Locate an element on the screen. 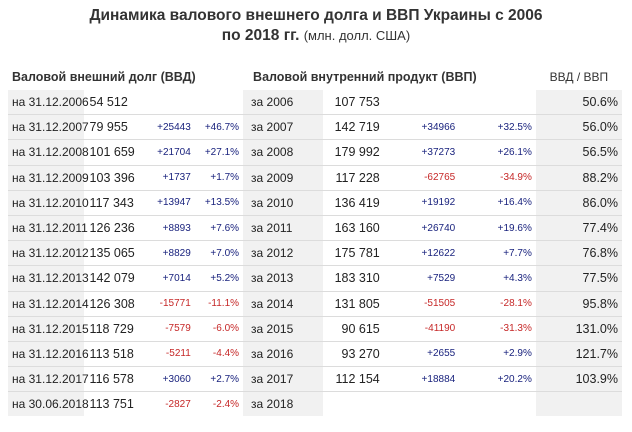  debt-value-cell: 103 396 is located at coordinates (115, 178).